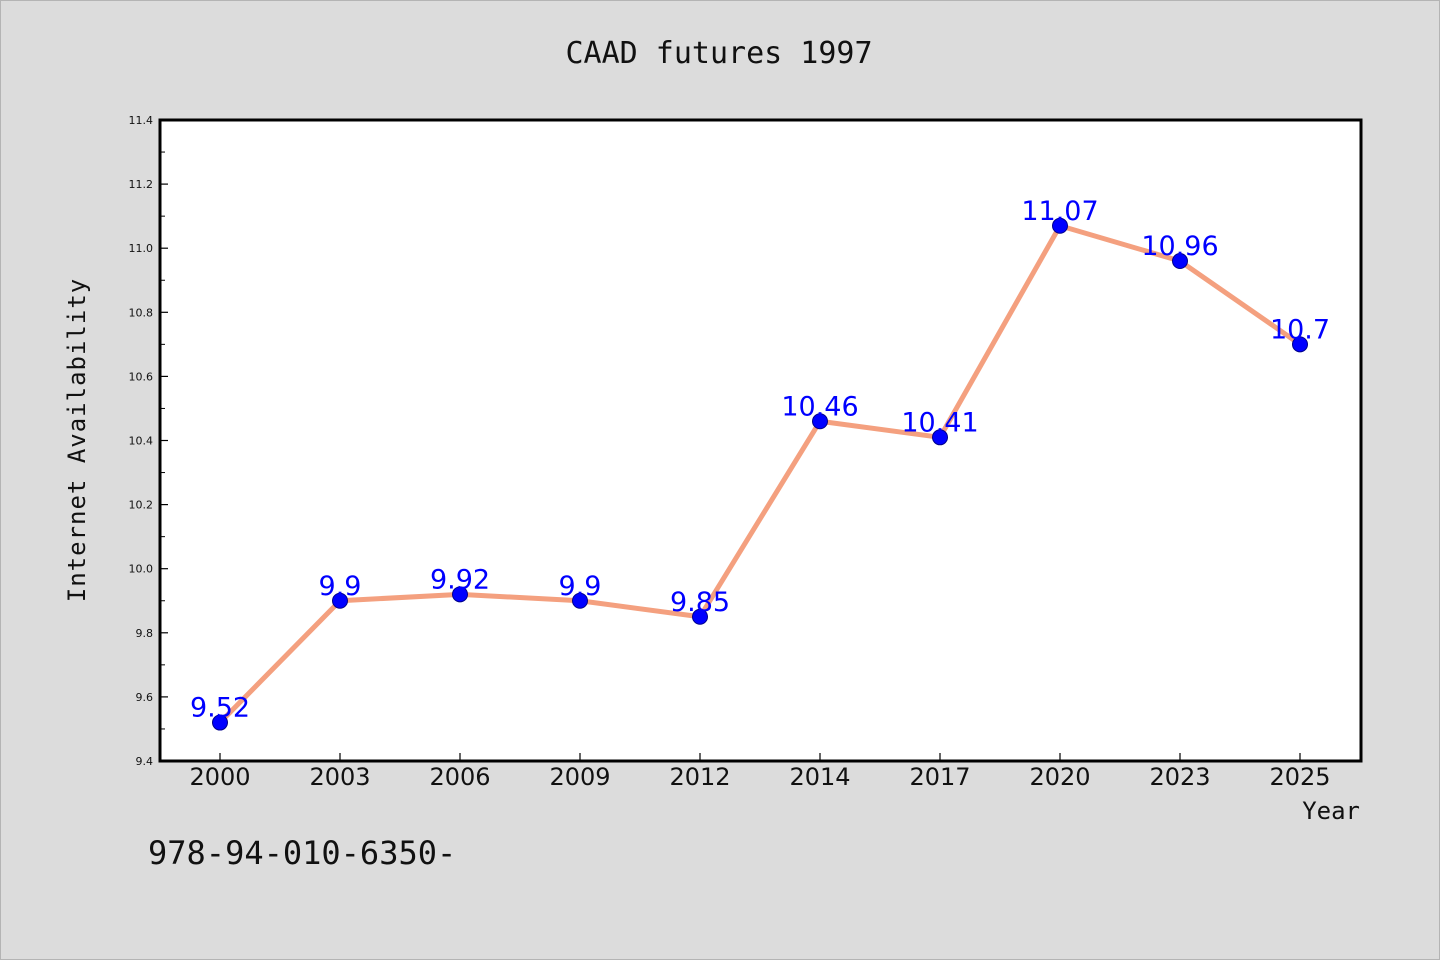  What do you see at coordinates (302, 853) in the screenshot?
I see `isbn-annotation: 978-94-010-6350-` at bounding box center [302, 853].